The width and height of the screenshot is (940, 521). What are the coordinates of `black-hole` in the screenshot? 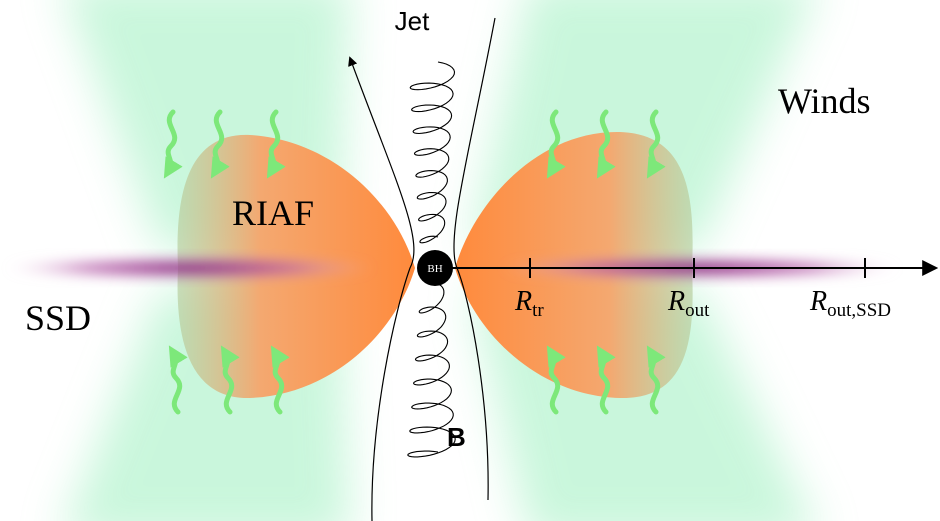 It's located at (435, 268).